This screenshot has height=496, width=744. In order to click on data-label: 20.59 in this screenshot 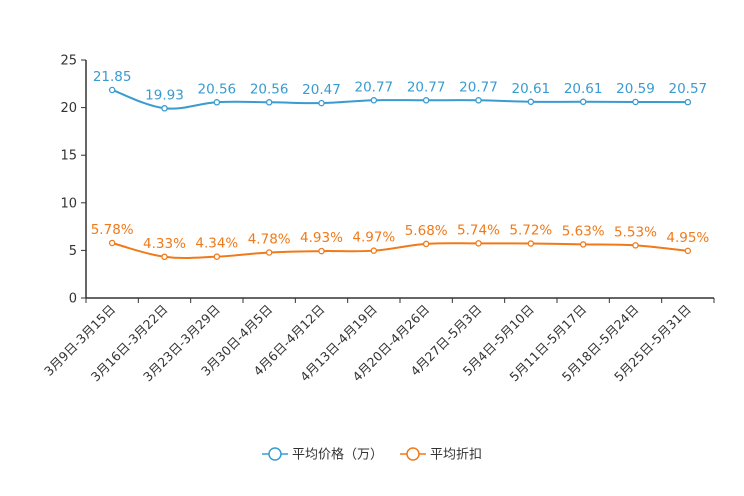, I will do `click(635, 89)`.